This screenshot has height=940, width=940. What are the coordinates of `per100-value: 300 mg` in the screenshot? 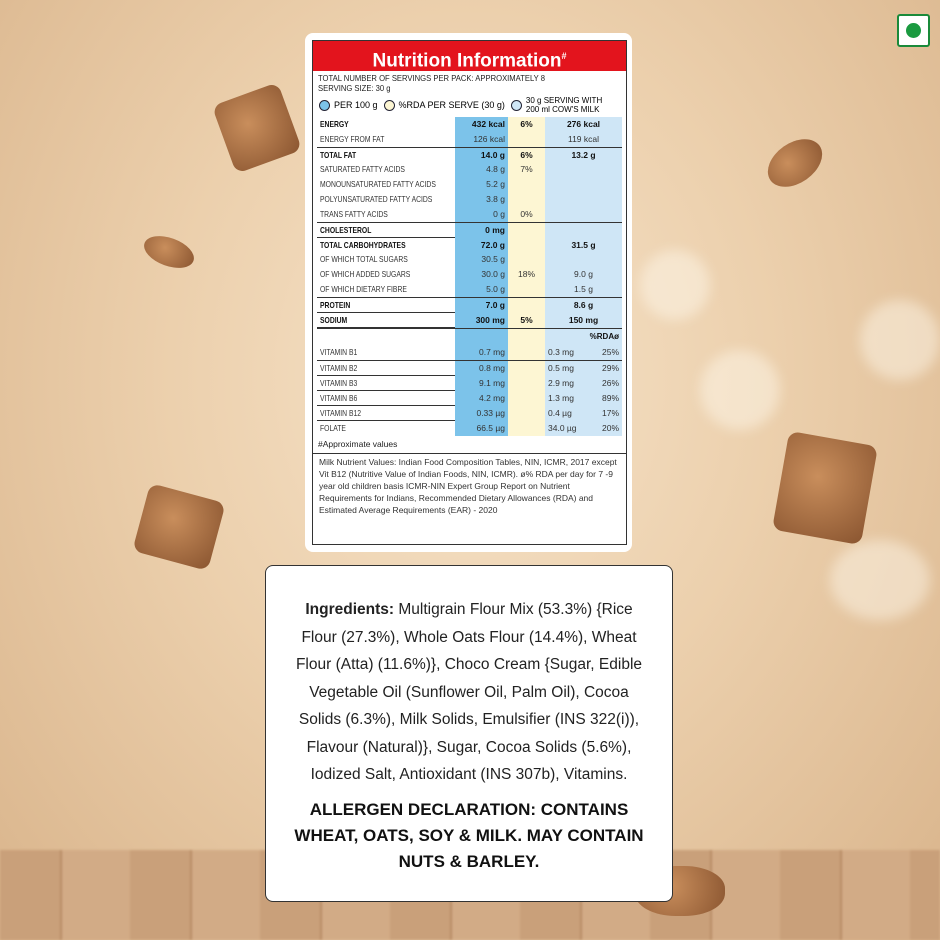 It's located at (481, 320).